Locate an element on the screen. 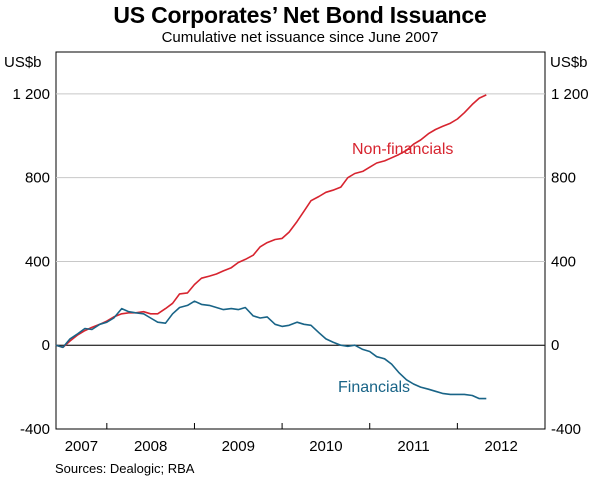 The image size is (600, 482). x-tick-label: 2010 is located at coordinates (325, 446).